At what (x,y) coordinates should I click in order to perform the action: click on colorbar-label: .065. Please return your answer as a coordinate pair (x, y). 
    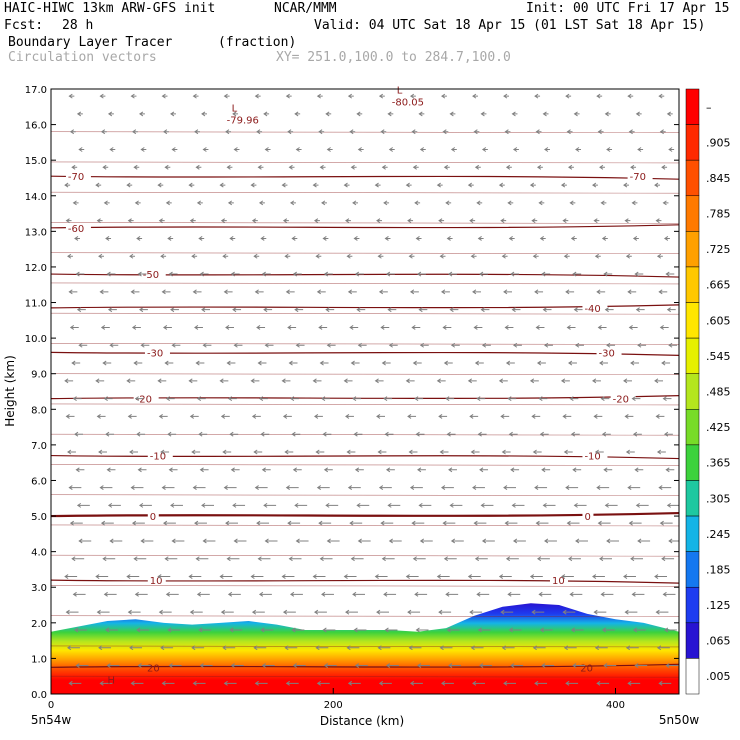
    Looking at the image, I should click on (718, 641).